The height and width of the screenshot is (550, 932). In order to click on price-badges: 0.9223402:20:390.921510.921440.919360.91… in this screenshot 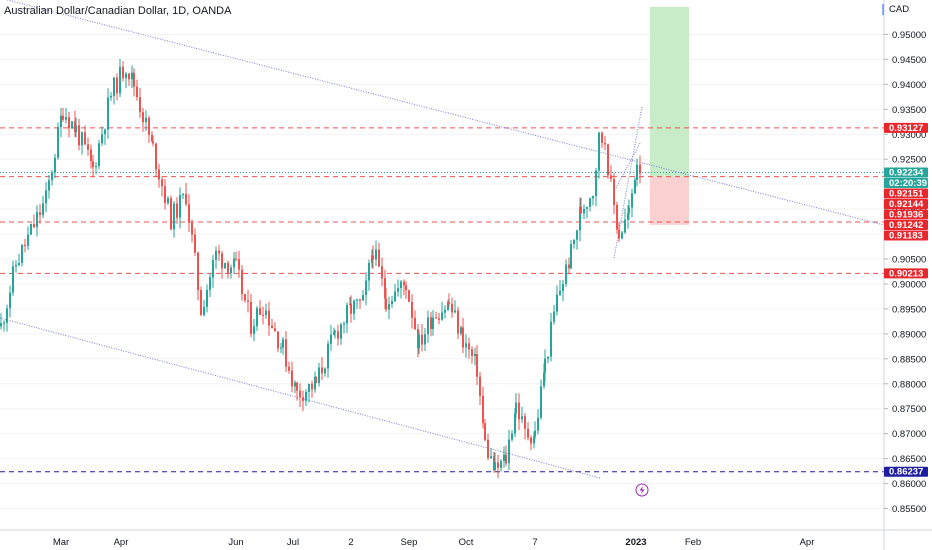, I will do `click(906, 300)`.